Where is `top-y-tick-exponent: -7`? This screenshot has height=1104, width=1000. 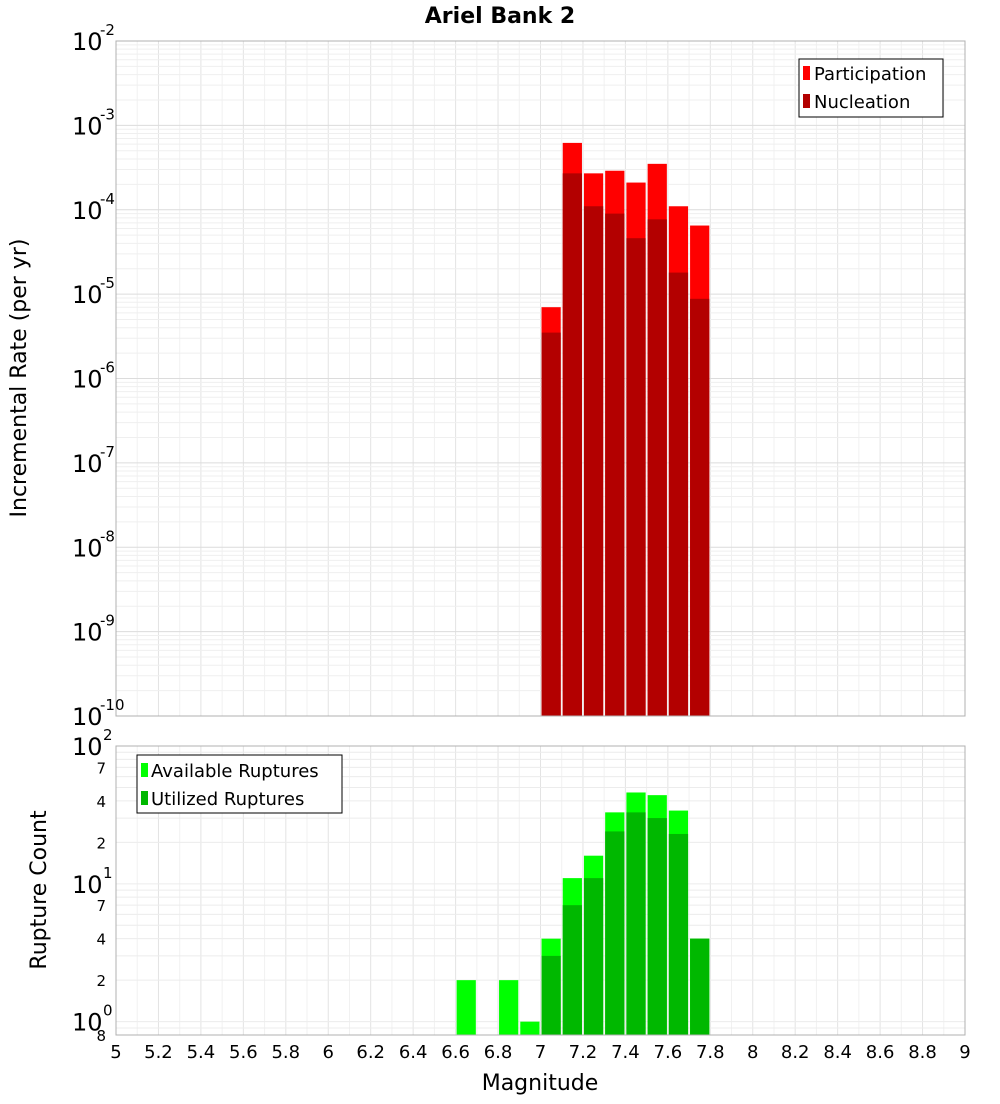
top-y-tick-exponent: -7 is located at coordinates (107, 452).